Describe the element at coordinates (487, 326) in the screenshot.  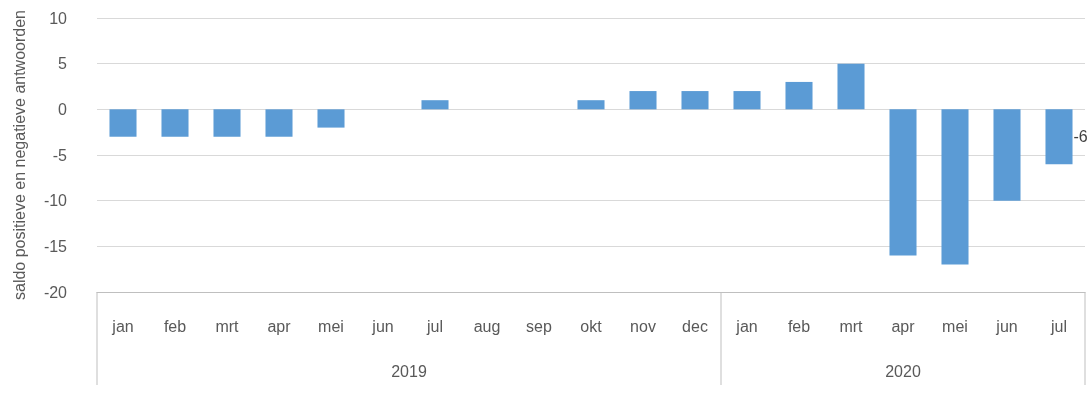
I see `x-tick-label: aug` at that location.